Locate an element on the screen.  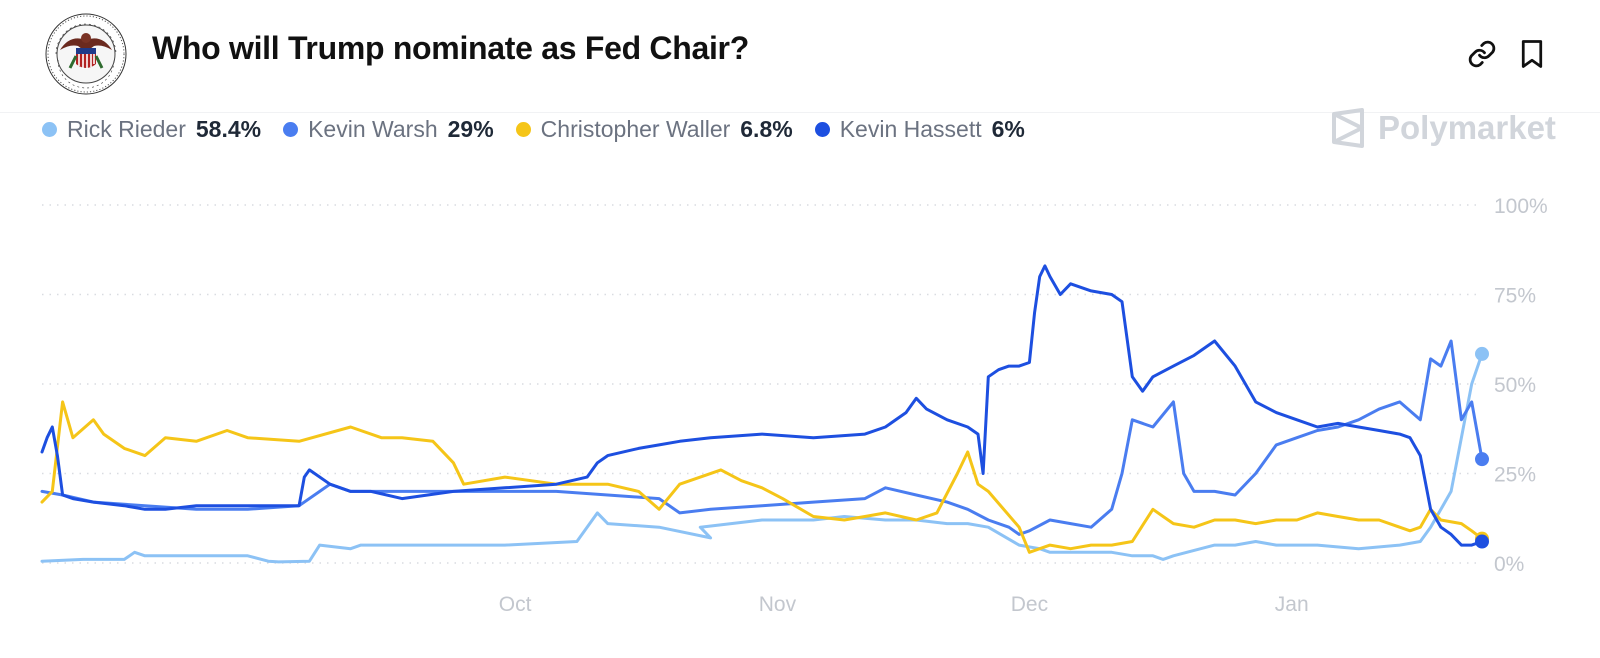
legend-value: 6% is located at coordinates (1008, 129).